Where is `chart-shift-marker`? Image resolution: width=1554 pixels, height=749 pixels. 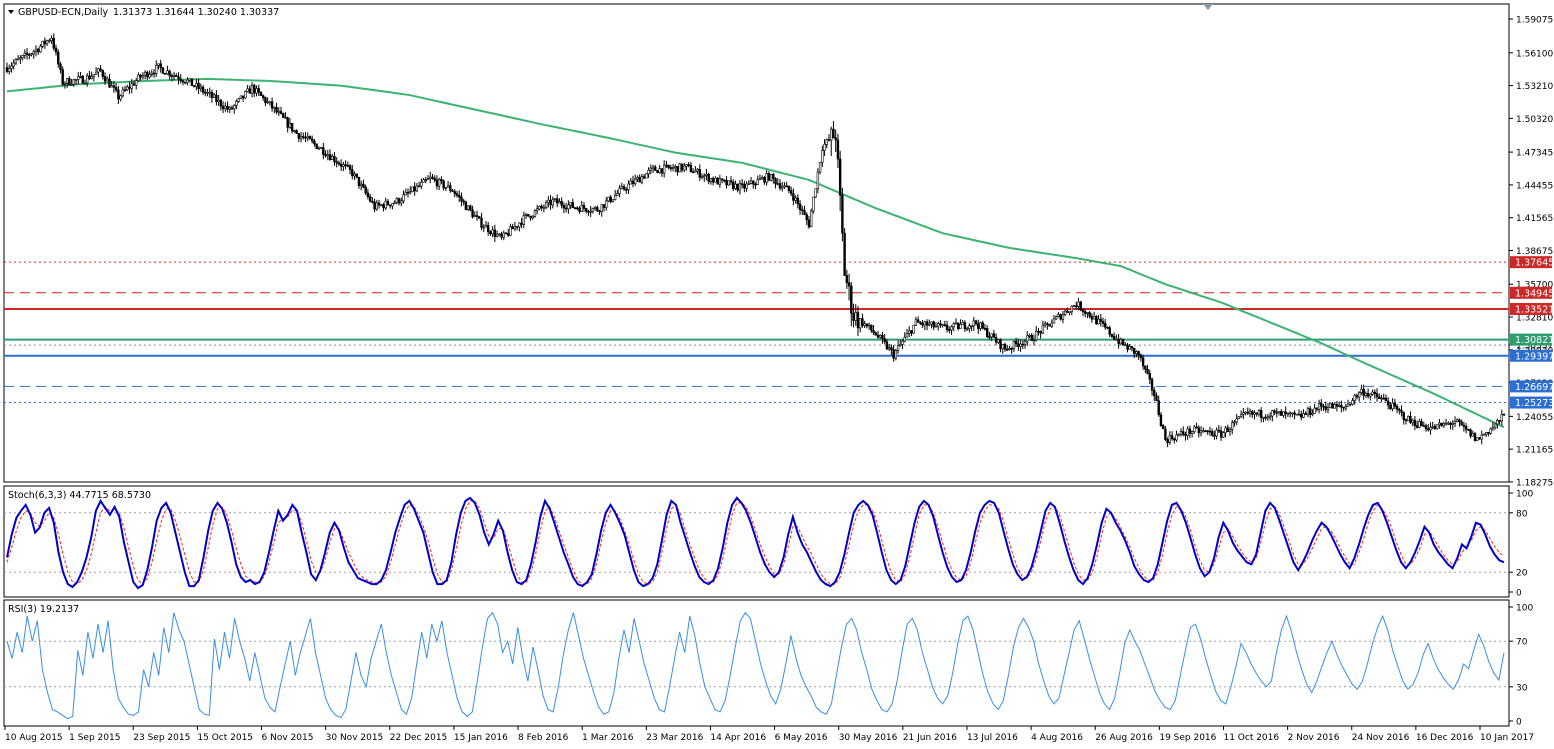 chart-shift-marker is located at coordinates (1208, 7).